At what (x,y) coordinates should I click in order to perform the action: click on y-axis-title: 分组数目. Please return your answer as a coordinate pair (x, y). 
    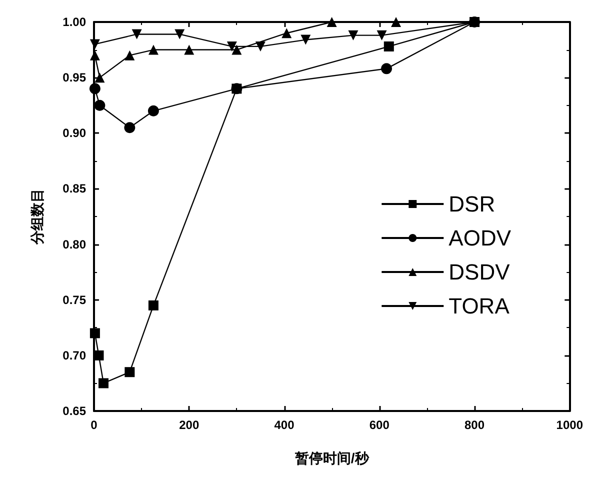
    Looking at the image, I should click on (37, 217).